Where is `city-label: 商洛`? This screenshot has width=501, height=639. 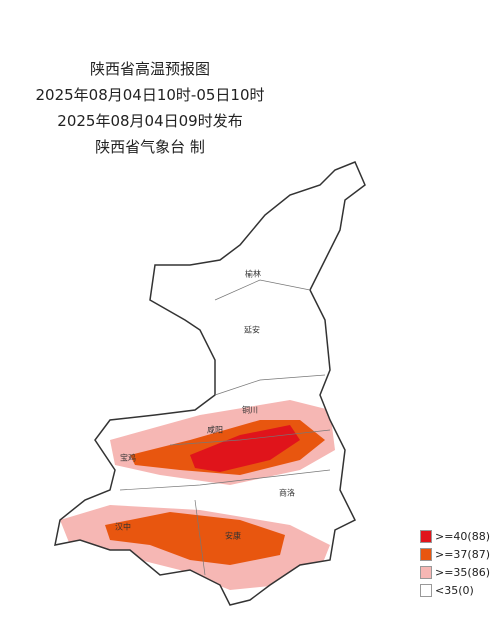 city-label: 商洛 is located at coordinates (287, 493).